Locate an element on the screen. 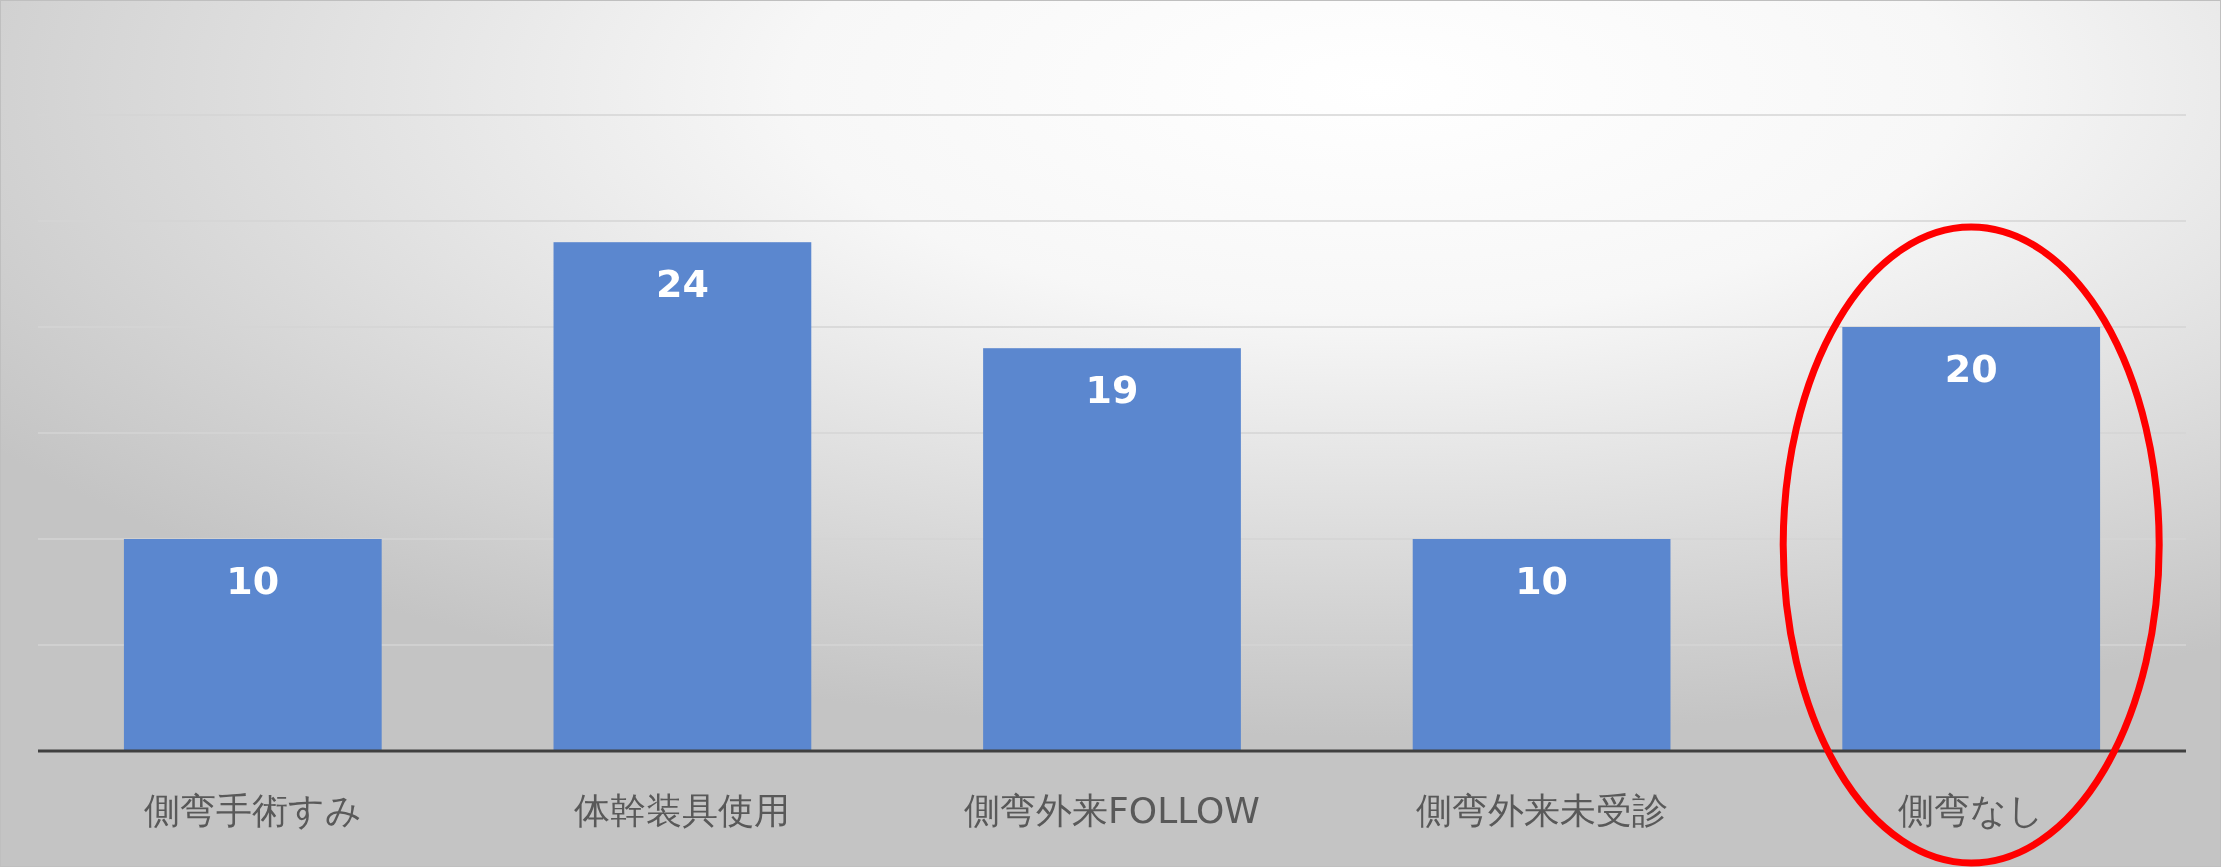 The image size is (2221, 867). x-tick-label: 側弯手術すみ is located at coordinates (252, 810).